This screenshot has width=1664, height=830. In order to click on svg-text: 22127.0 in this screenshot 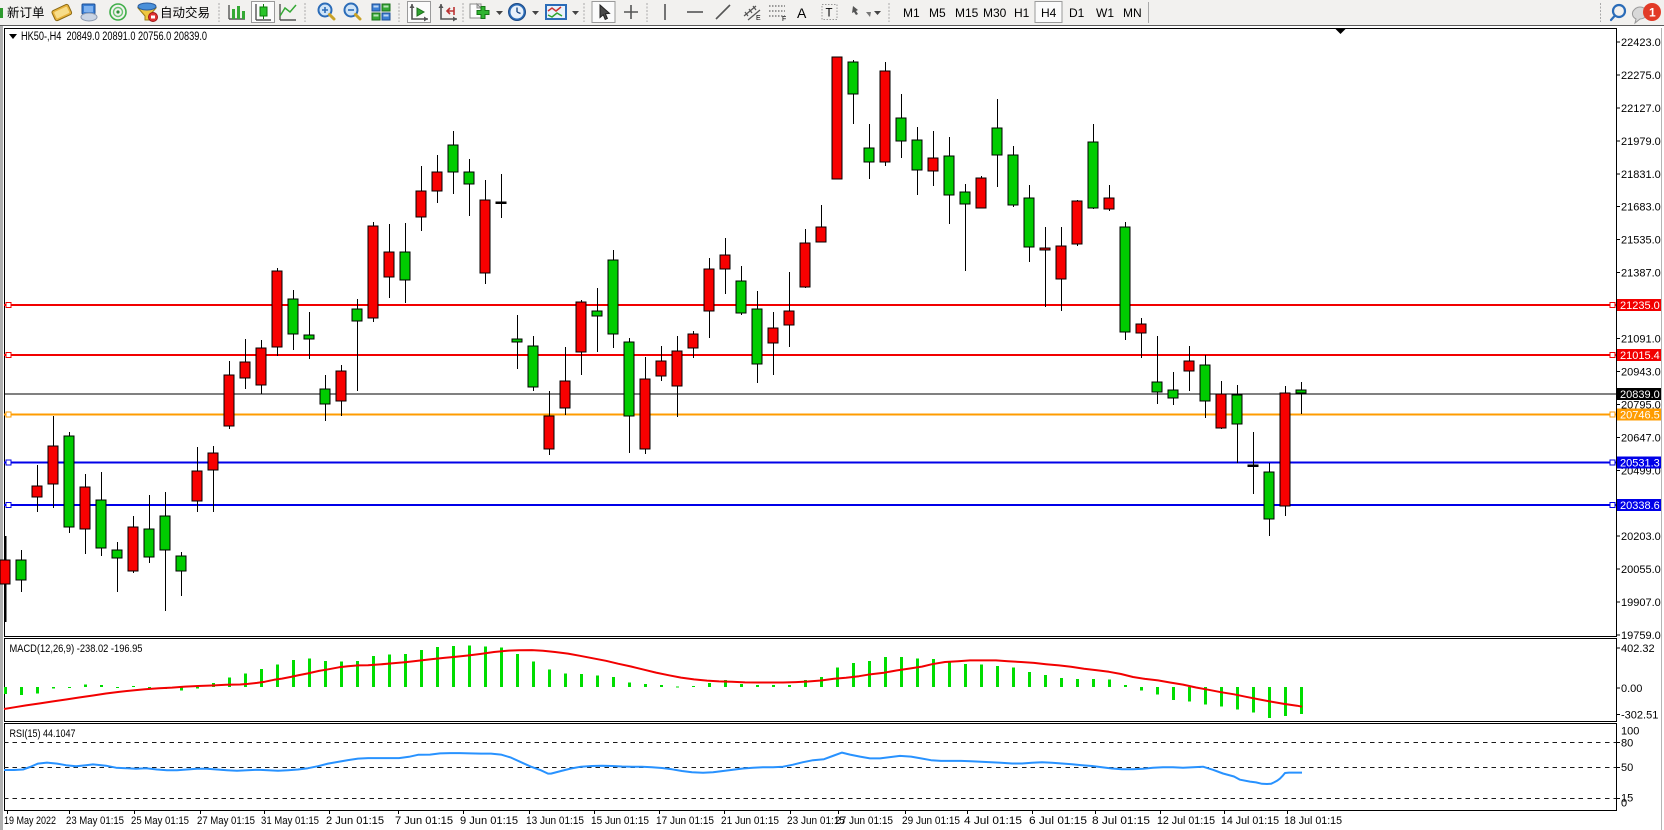, I will do `click(1641, 109)`.